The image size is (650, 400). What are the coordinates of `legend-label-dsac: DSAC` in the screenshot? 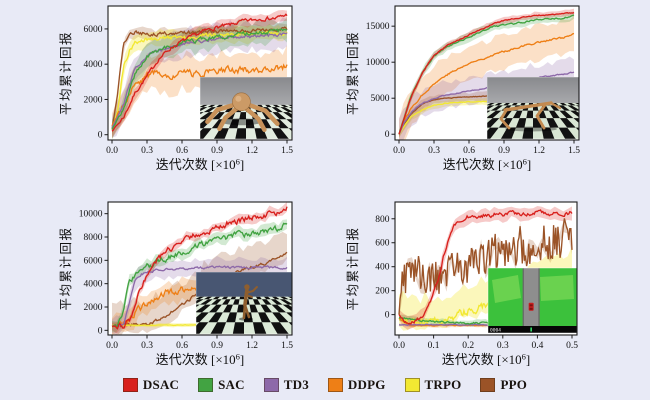 It's located at (161, 384).